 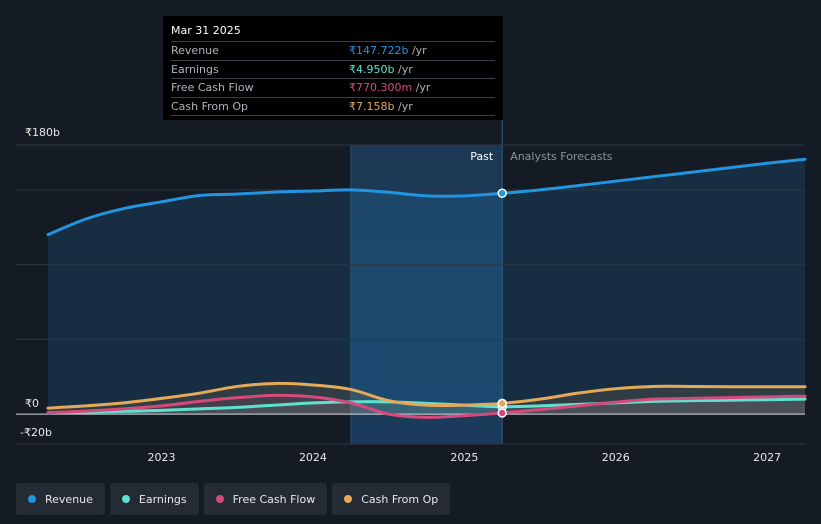 What do you see at coordinates (482, 156) in the screenshot?
I see `past-label: Past` at bounding box center [482, 156].